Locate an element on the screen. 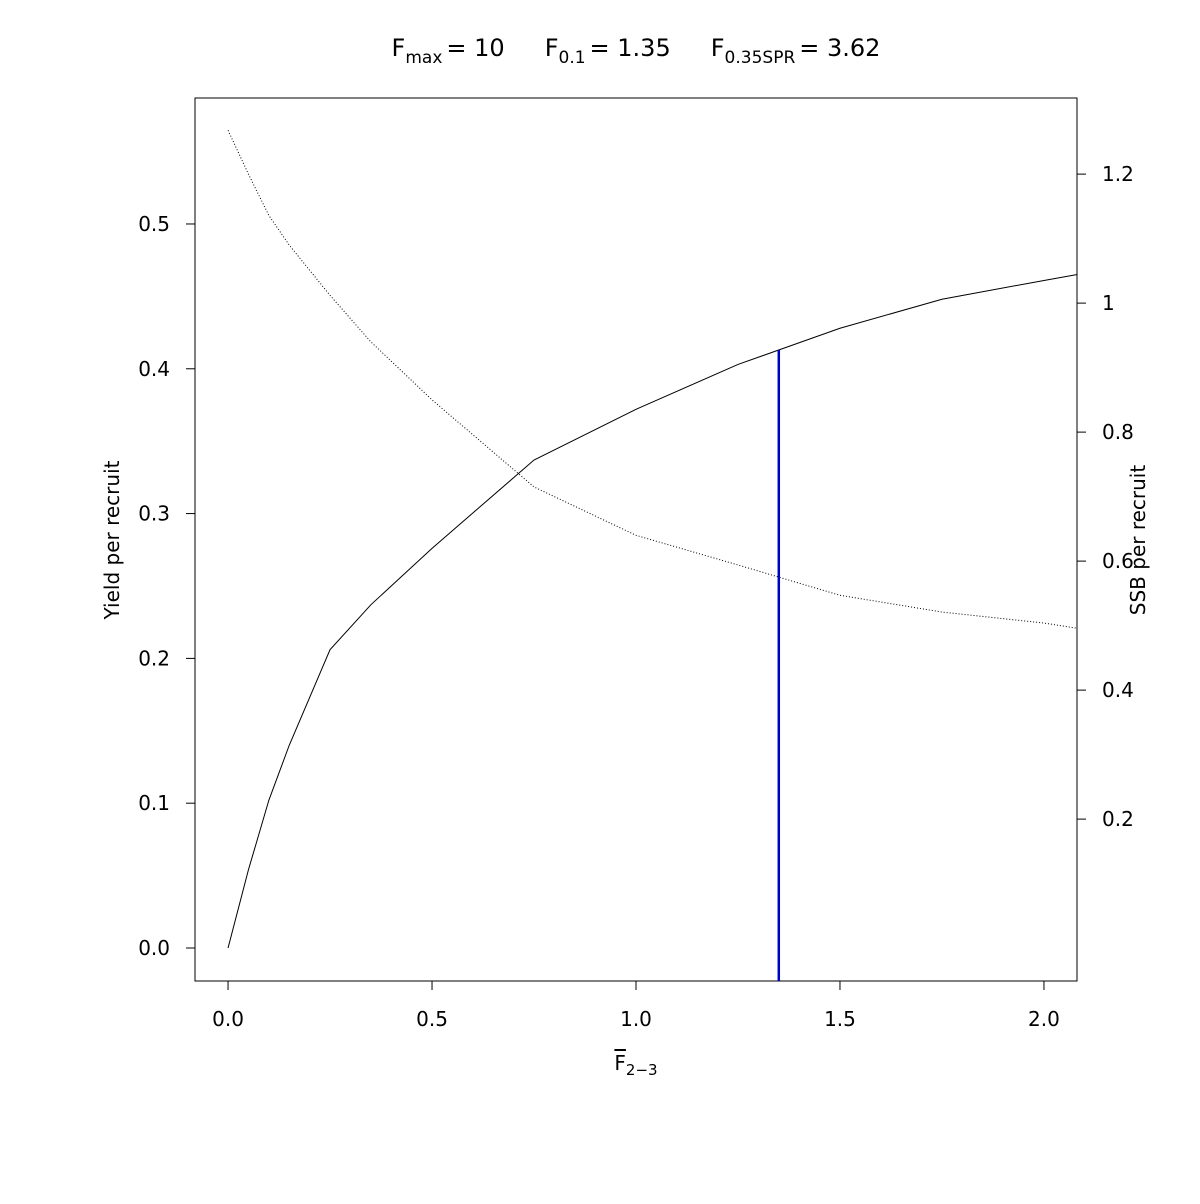 The image size is (1200, 1204). y2-tick-label: 0.4 is located at coordinates (1118, 690).